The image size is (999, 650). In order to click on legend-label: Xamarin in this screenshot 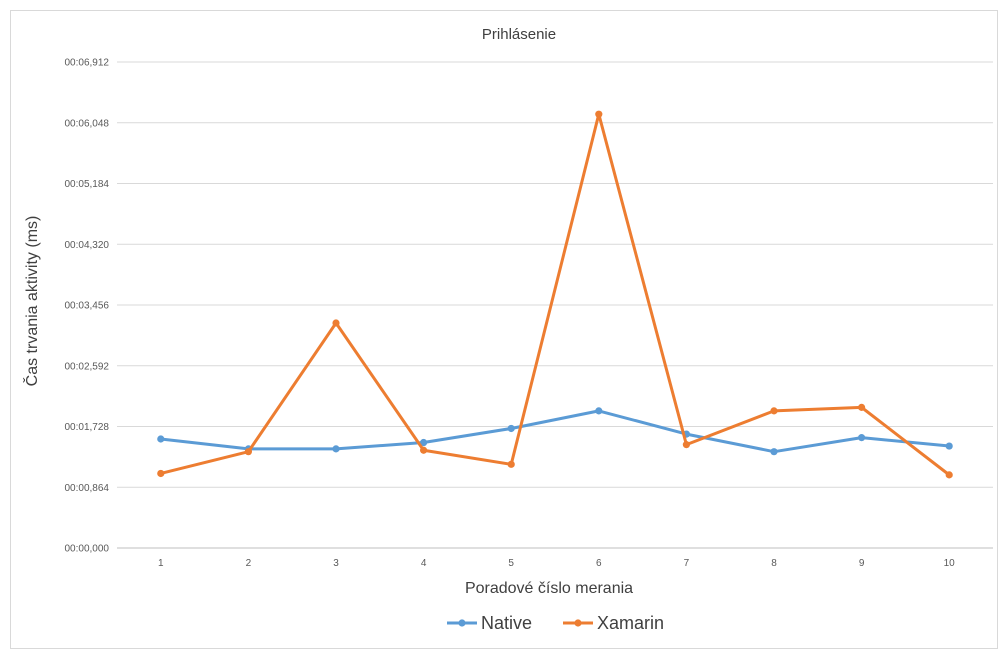, I will do `click(630, 623)`.